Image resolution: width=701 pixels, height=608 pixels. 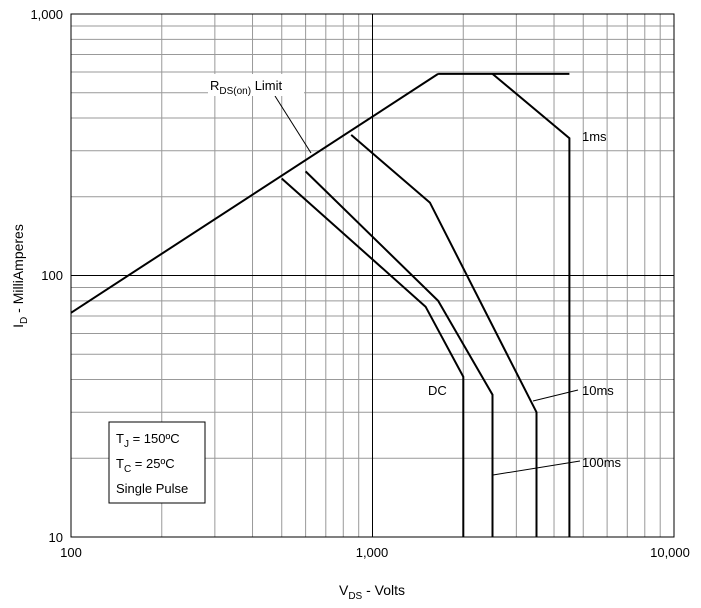 What do you see at coordinates (293, 124) in the screenshot?
I see `rds-leader-line` at bounding box center [293, 124].